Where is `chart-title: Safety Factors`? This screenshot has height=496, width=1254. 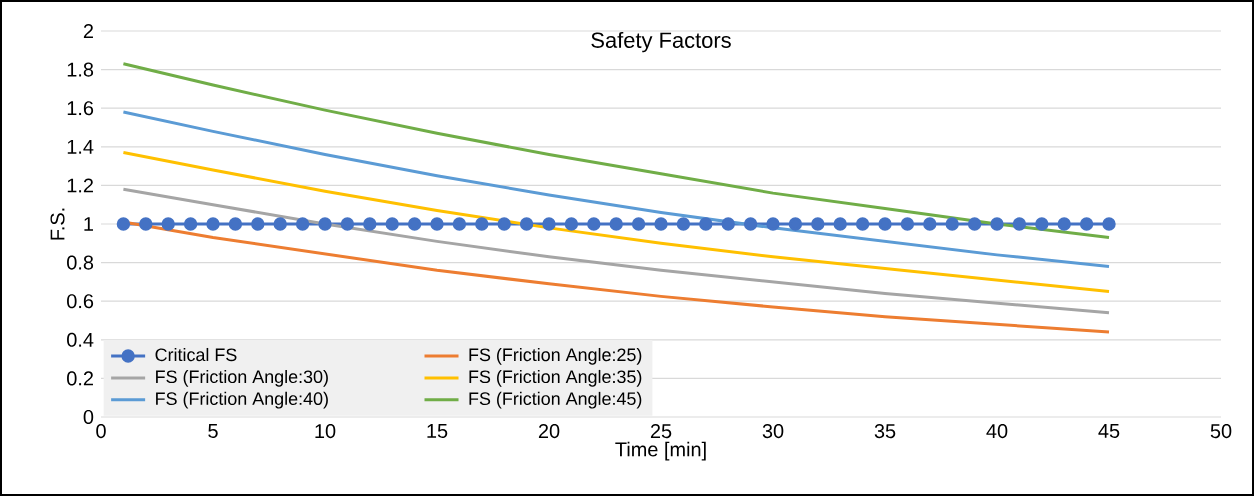 chart-title: Safety Factors is located at coordinates (661, 42).